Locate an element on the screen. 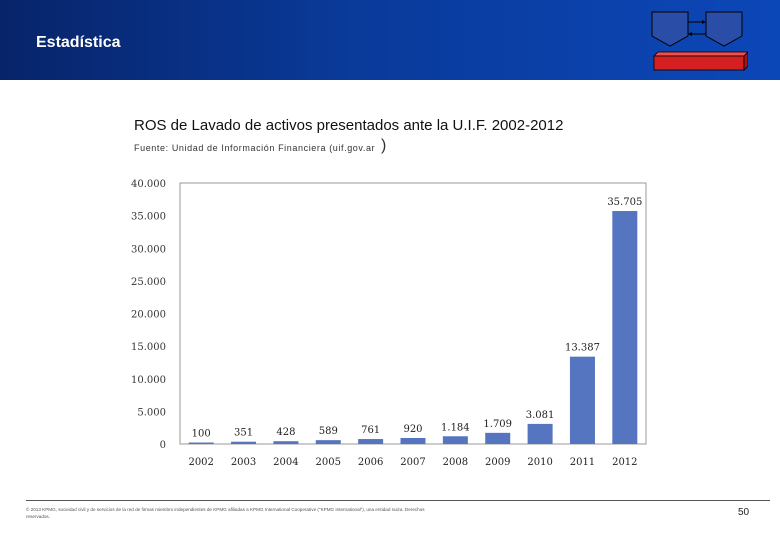 The height and width of the screenshot is (540, 780). bar-2004 is located at coordinates (286, 442).